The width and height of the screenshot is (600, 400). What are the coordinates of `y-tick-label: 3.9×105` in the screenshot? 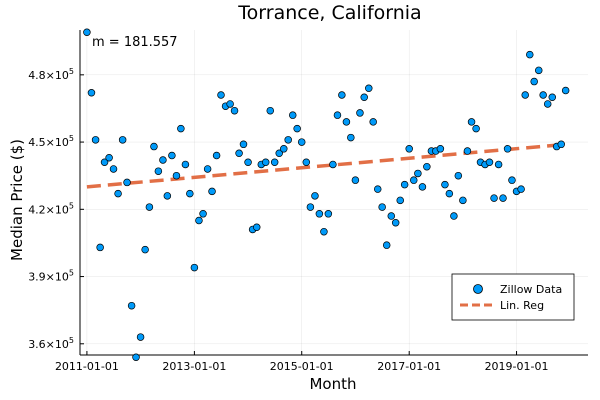 It's located at (51, 276).